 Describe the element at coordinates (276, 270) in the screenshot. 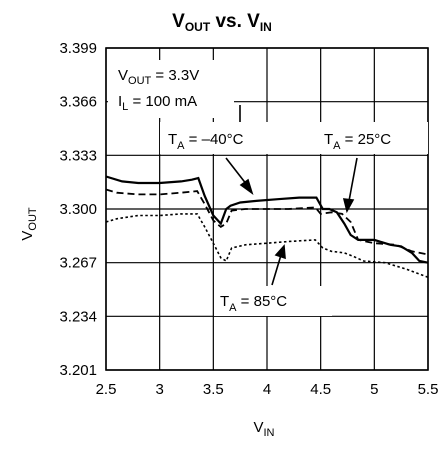

I see `arrow-85-line` at that location.